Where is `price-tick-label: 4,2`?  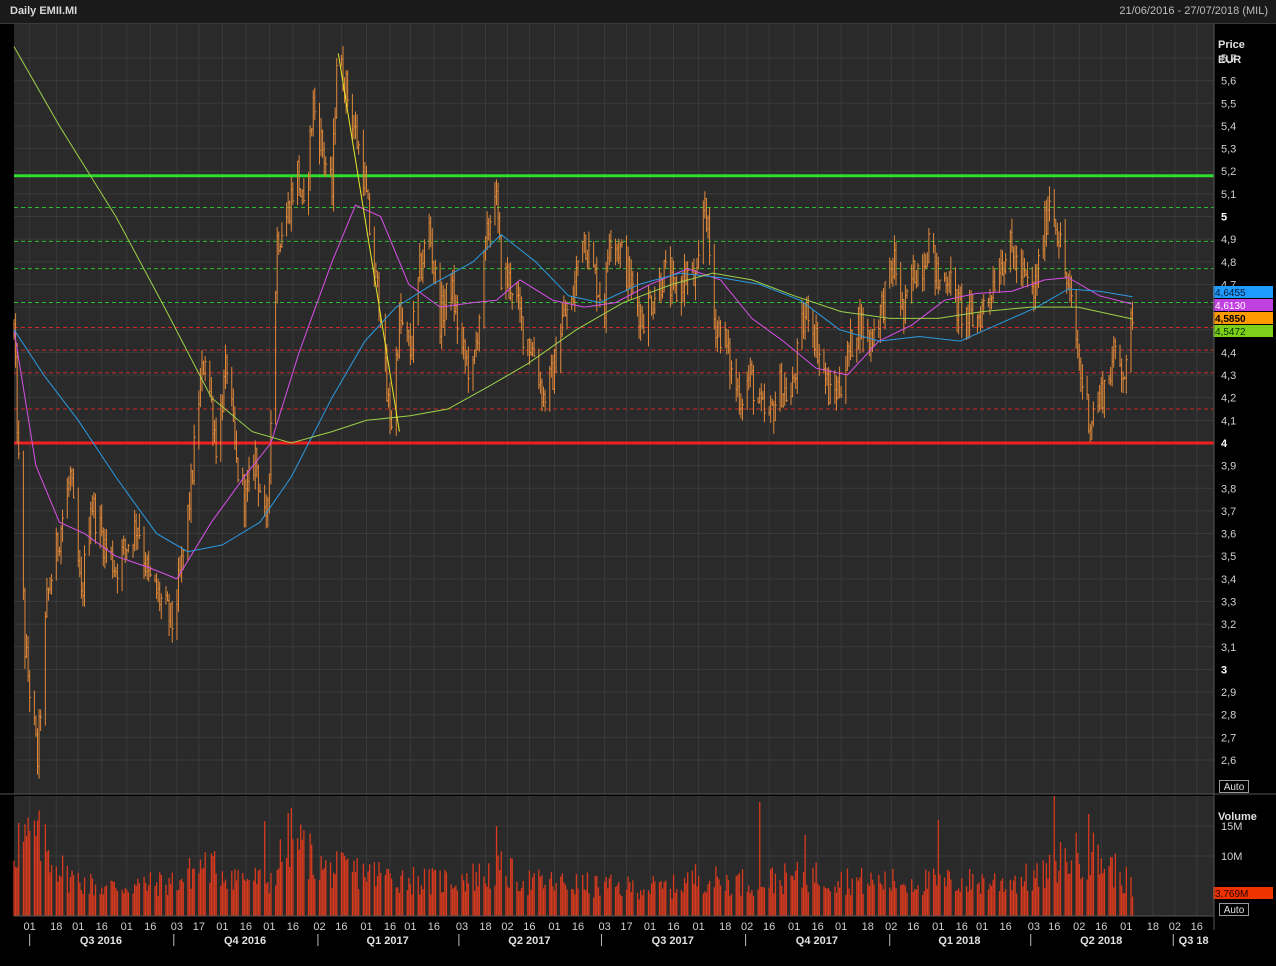 price-tick-label: 4,2 is located at coordinates (1228, 399).